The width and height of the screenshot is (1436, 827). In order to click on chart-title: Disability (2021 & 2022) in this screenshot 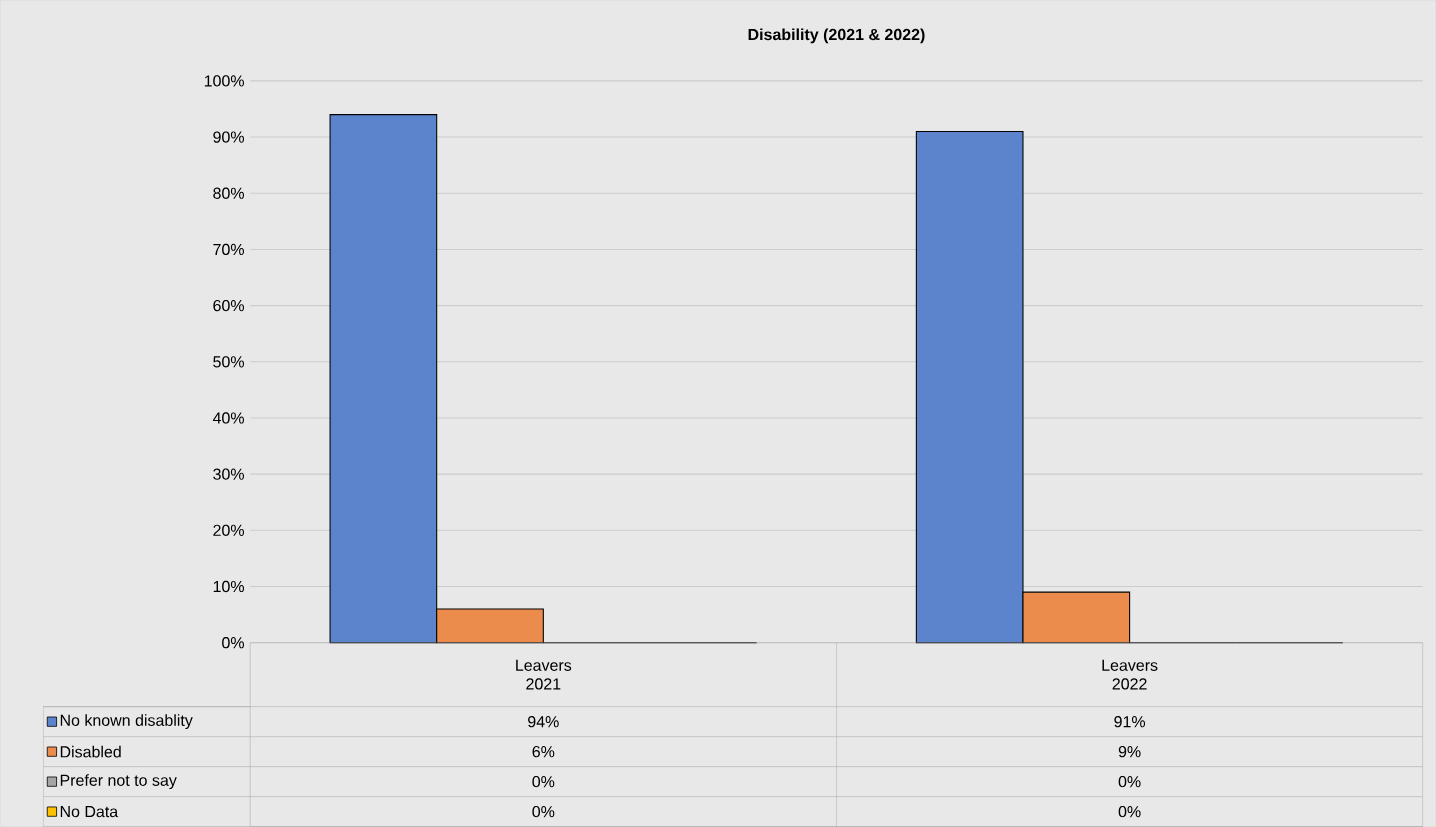, I will do `click(836, 36)`.